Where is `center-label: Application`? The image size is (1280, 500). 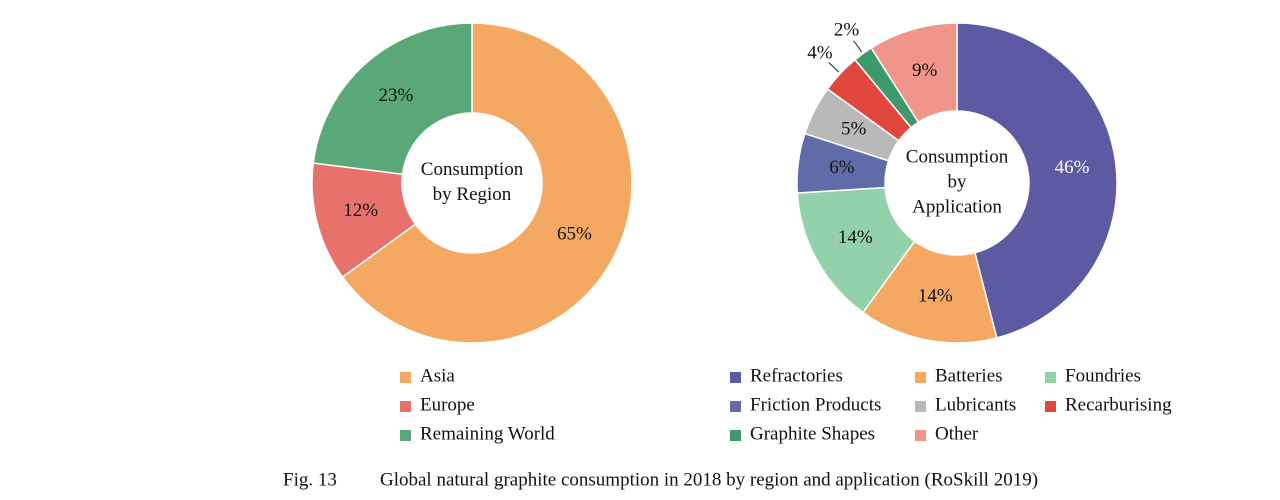
center-label: Application is located at coordinates (957, 206).